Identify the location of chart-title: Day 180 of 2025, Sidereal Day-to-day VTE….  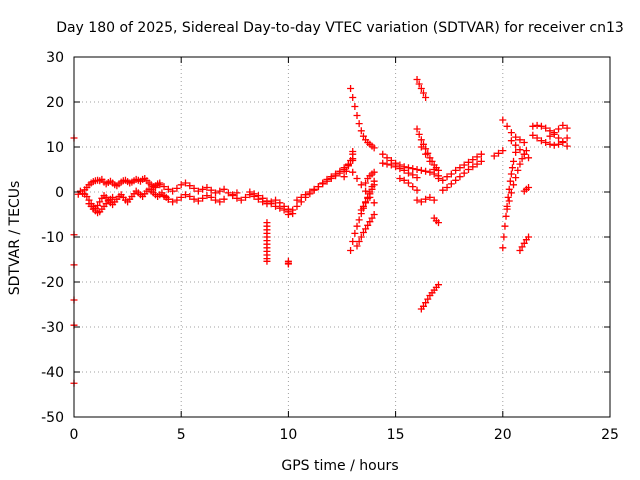
(340, 28).